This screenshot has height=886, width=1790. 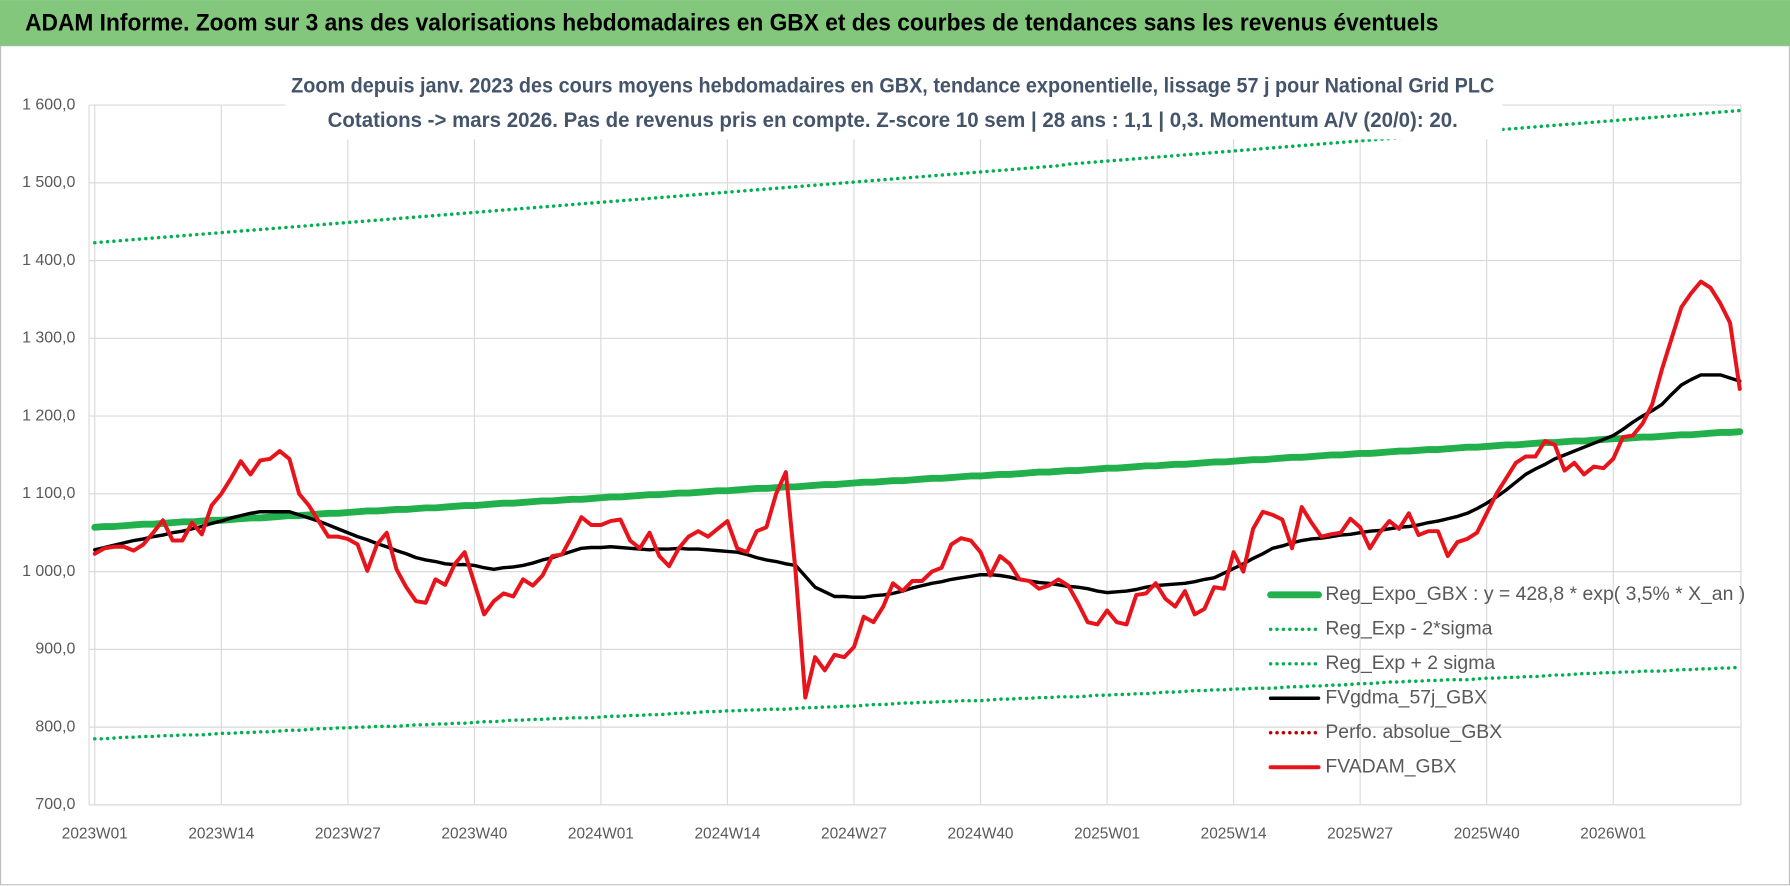 What do you see at coordinates (48, 415) in the screenshot?
I see `y-tick-label: 1 200,0` at bounding box center [48, 415].